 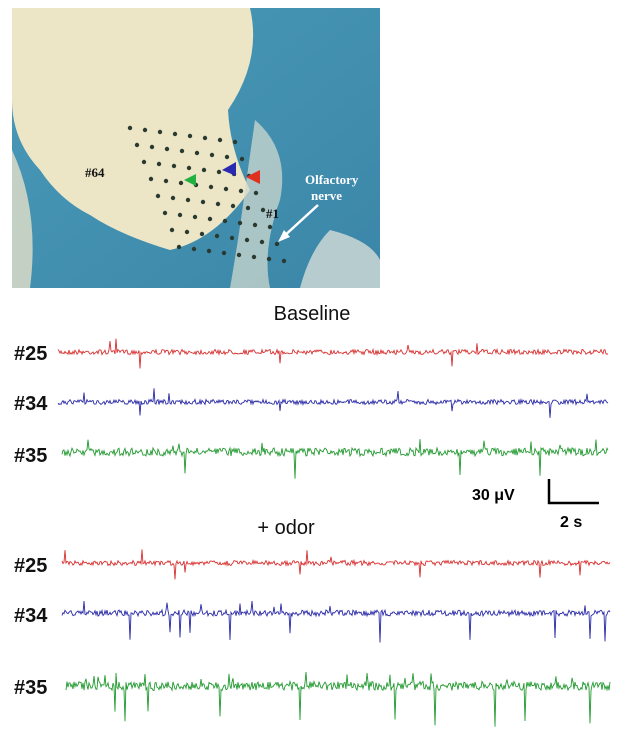 What do you see at coordinates (312, 314) in the screenshot?
I see `panel-title: Baseline` at bounding box center [312, 314].